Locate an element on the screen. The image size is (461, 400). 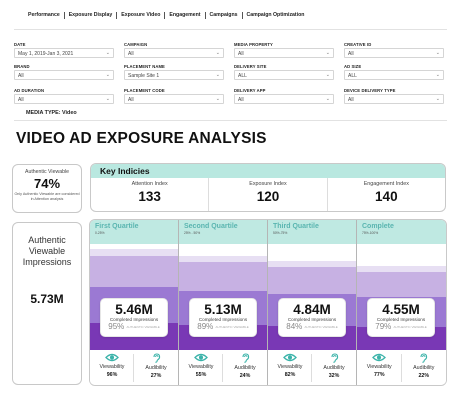
quartile-range: 50%-75% is located at coordinates (280, 233).